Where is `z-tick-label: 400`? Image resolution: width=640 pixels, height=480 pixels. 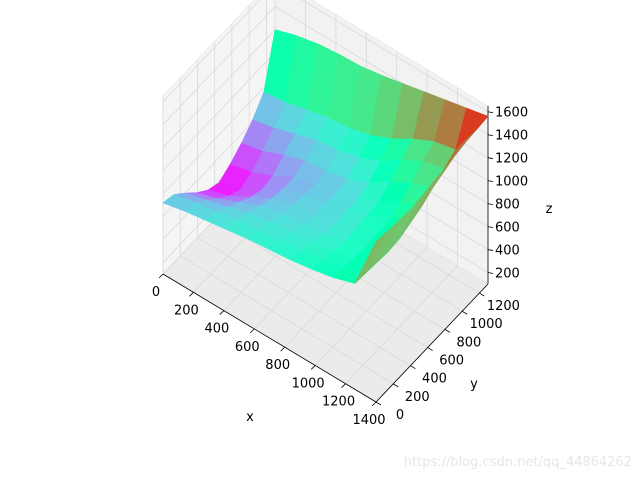 z-tick-label: 400 is located at coordinates (507, 251).